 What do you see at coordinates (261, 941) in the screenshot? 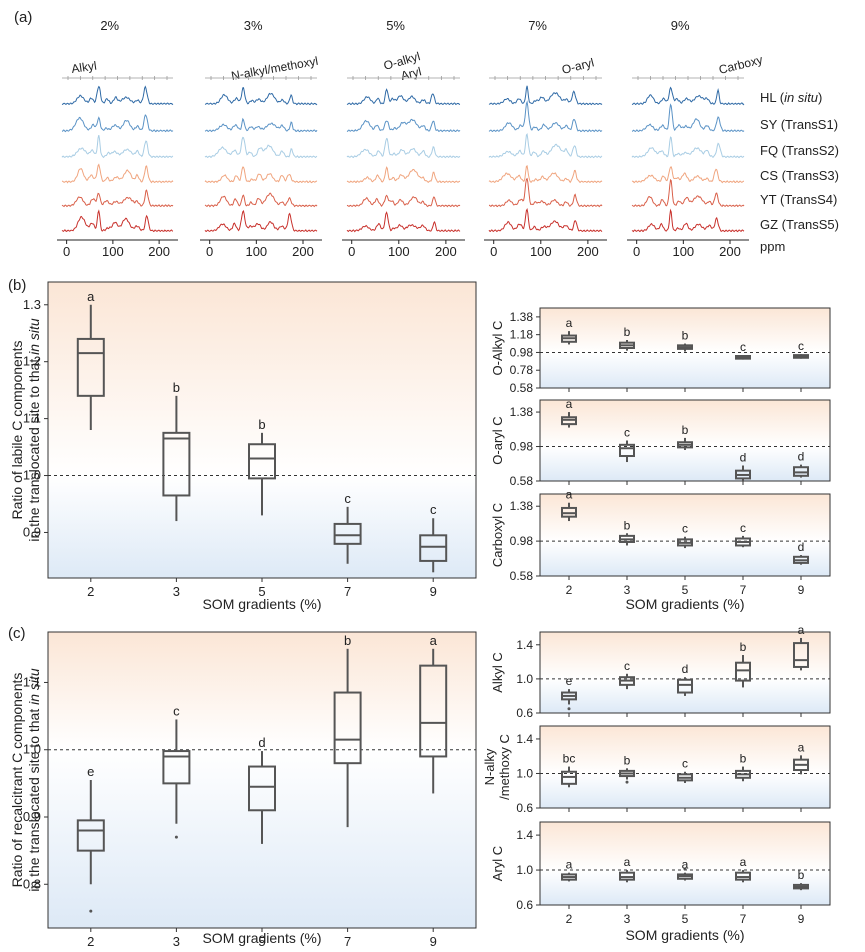
I see `x-tick-label: 5` at bounding box center [261, 941].